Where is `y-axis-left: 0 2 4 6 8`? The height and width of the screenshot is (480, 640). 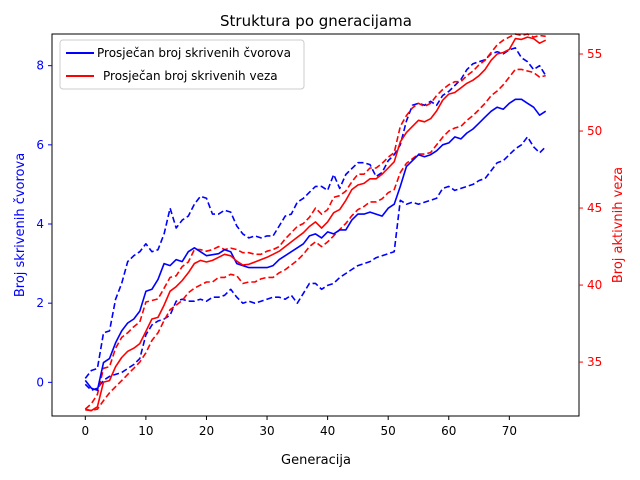 y-axis-left: 0 2 4 6 8 is located at coordinates (44, 224).